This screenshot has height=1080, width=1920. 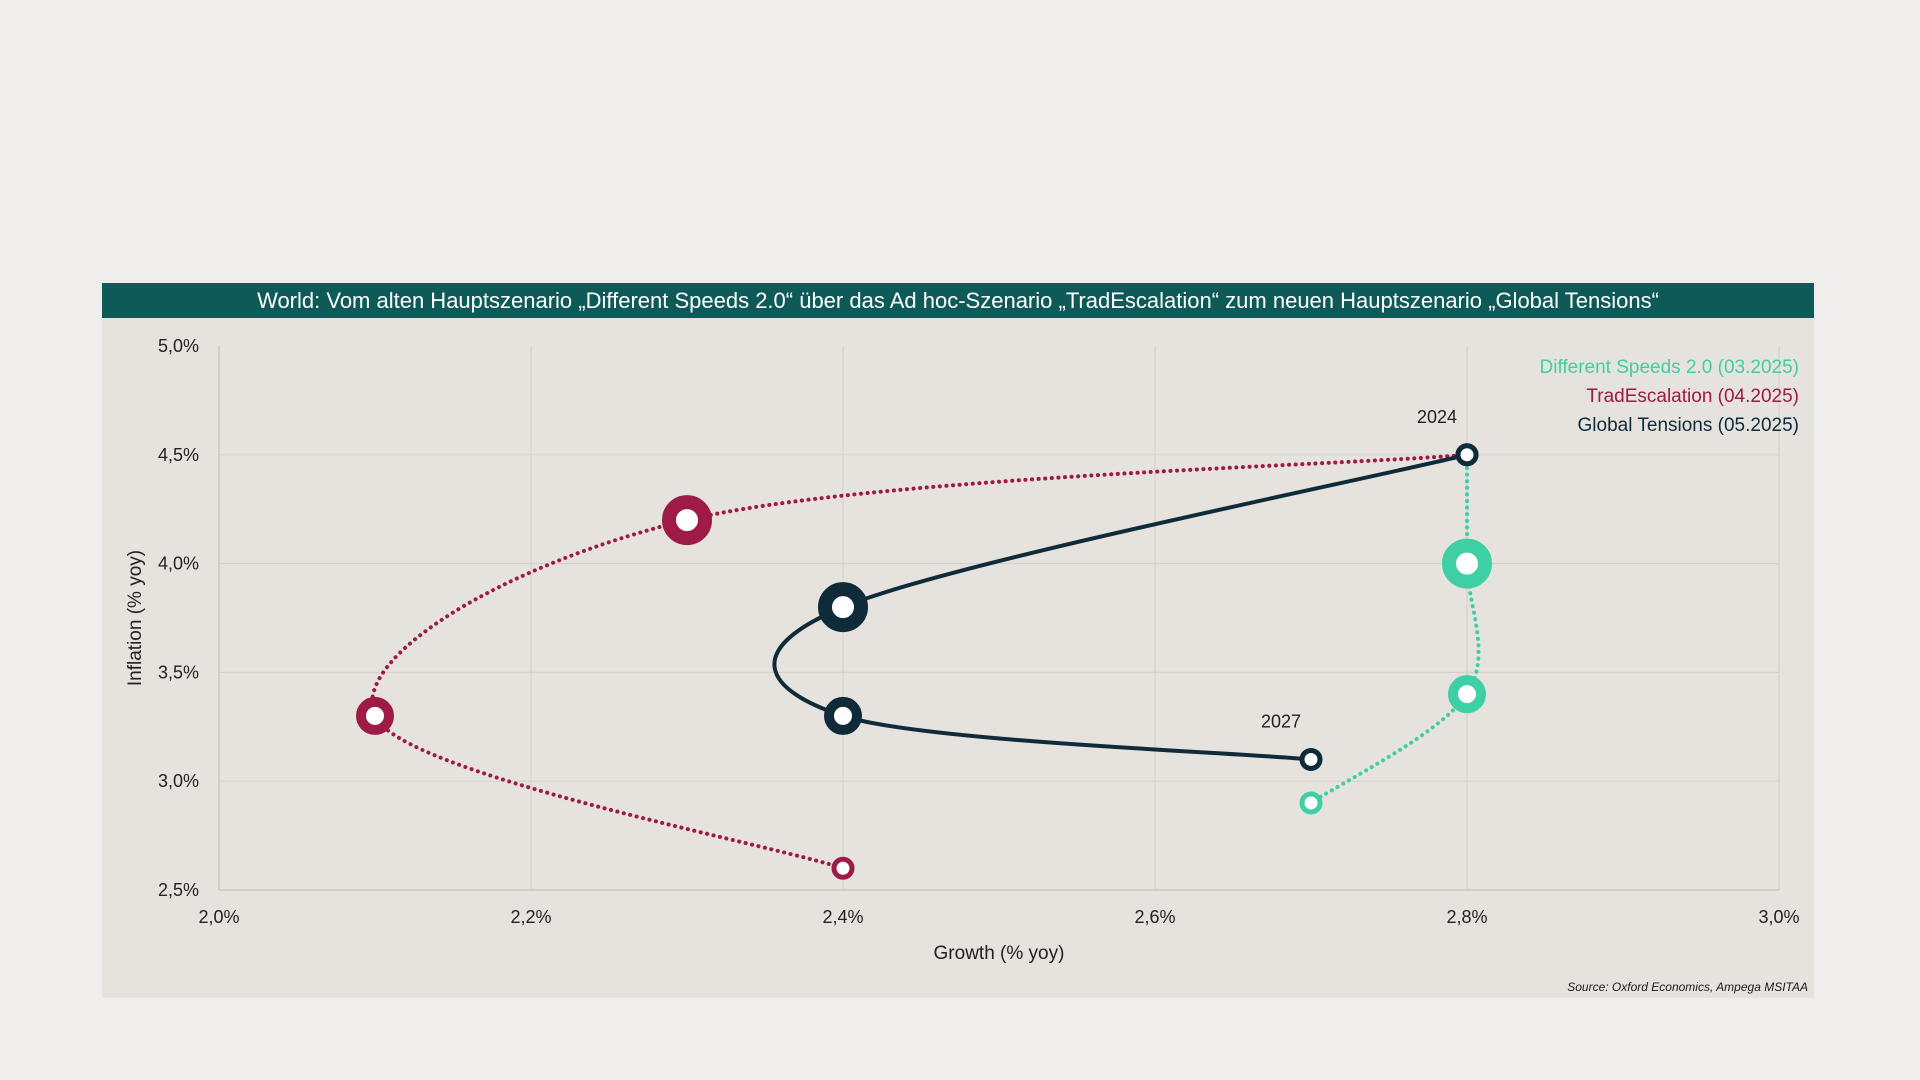 What do you see at coordinates (178, 346) in the screenshot?
I see `y-tick-label: 5,0%` at bounding box center [178, 346].